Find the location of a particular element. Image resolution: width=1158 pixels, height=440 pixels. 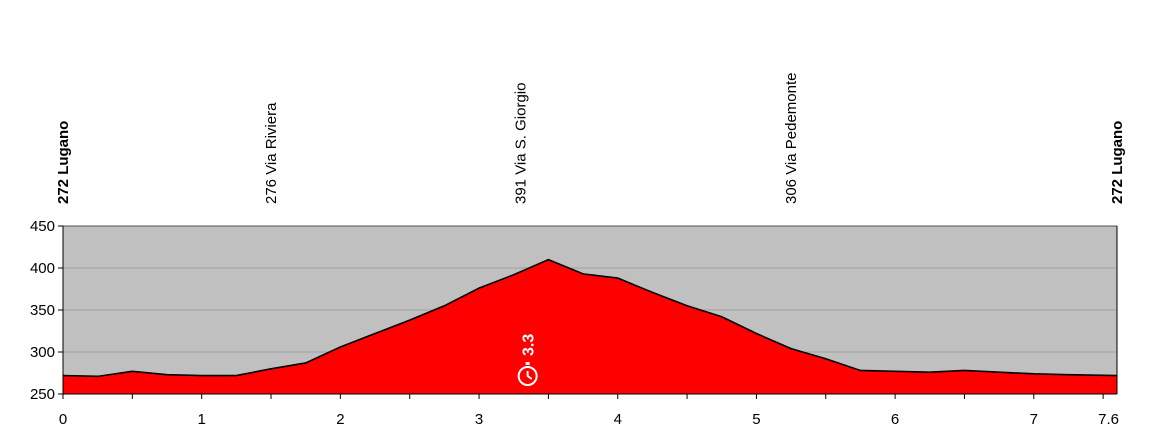

y-tick-label: 300 is located at coordinates (42, 352).